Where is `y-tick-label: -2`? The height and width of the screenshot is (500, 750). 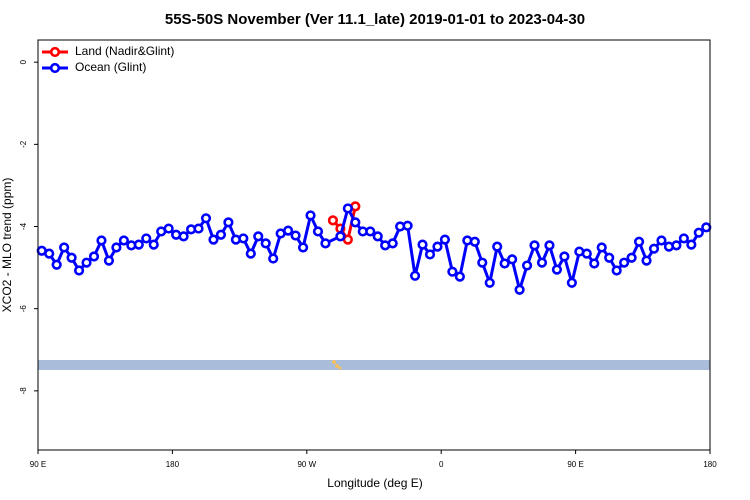 y-tick-label: -2 is located at coordinates (23, 144).